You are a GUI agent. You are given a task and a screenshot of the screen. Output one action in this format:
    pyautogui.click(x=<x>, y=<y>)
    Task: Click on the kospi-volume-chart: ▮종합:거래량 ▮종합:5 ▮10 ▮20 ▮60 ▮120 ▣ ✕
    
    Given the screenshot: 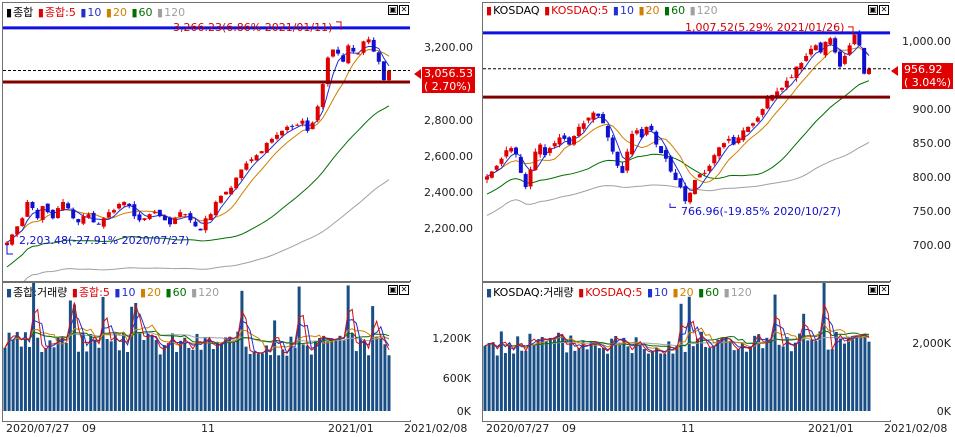 What is the action you would take?
    pyautogui.click(x=206, y=352)
    